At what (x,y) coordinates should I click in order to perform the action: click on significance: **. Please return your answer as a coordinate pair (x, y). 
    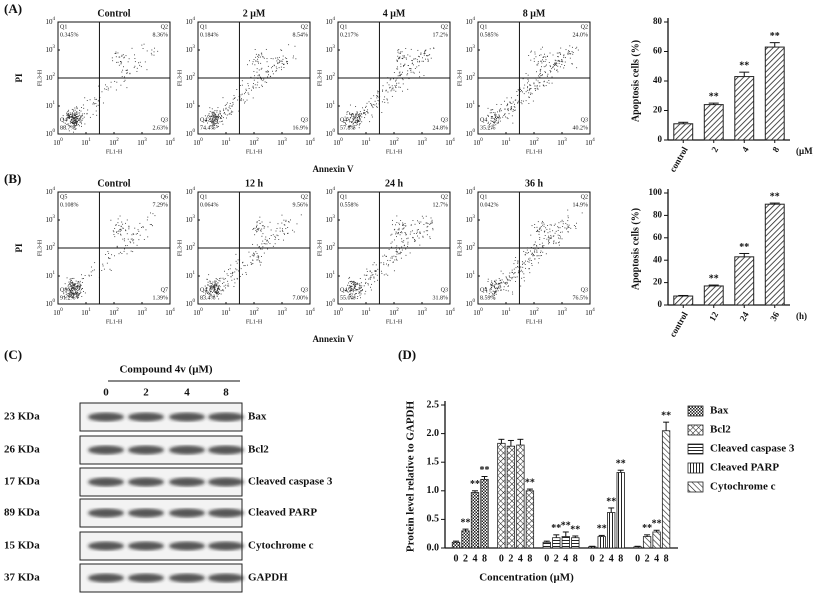
    Looking at the image, I should click on (475, 484).